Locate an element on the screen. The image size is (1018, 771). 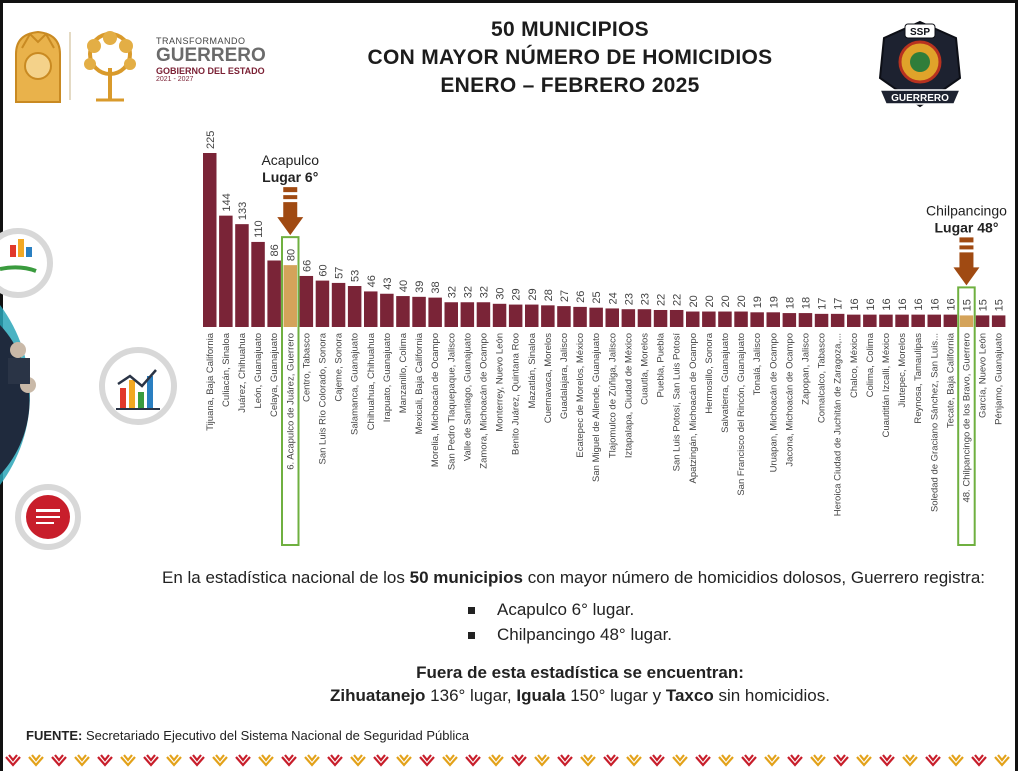
category-label: Tecate, Baja California is located at coordinates (950, 380).